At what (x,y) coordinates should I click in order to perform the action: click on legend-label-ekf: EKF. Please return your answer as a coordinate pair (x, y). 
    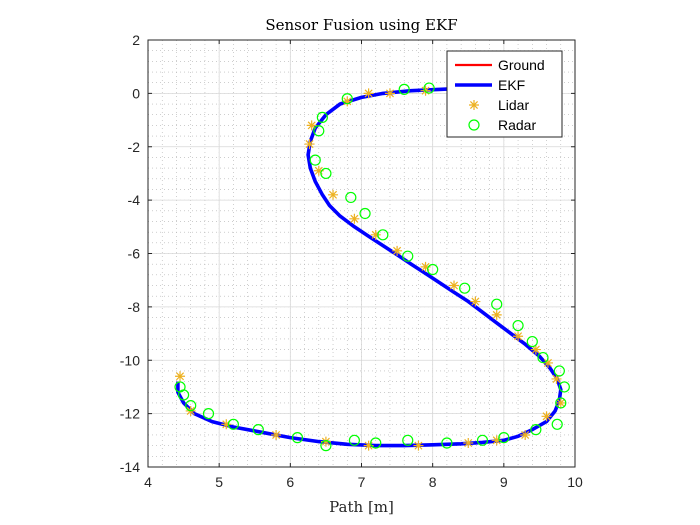
    Looking at the image, I should click on (511, 85).